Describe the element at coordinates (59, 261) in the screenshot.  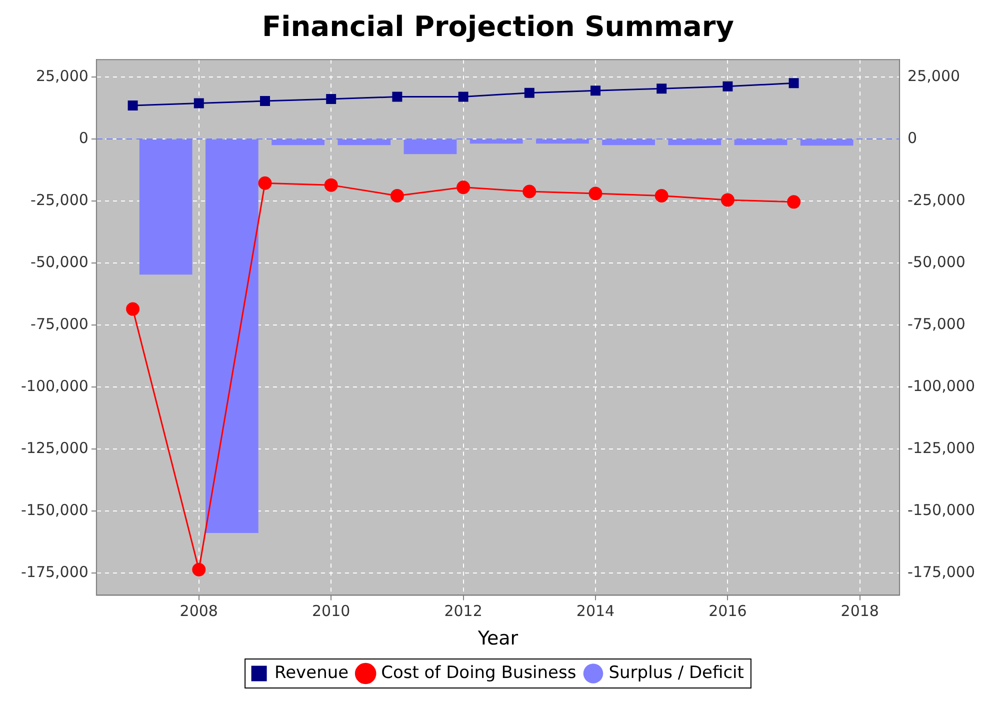
I see `y-tick-label: -50,000` at that location.